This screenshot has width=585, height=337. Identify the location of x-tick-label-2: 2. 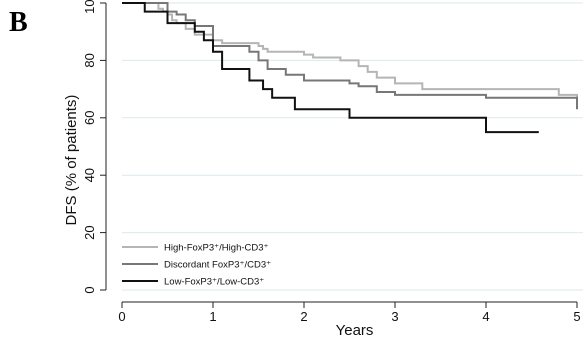
(303, 316).